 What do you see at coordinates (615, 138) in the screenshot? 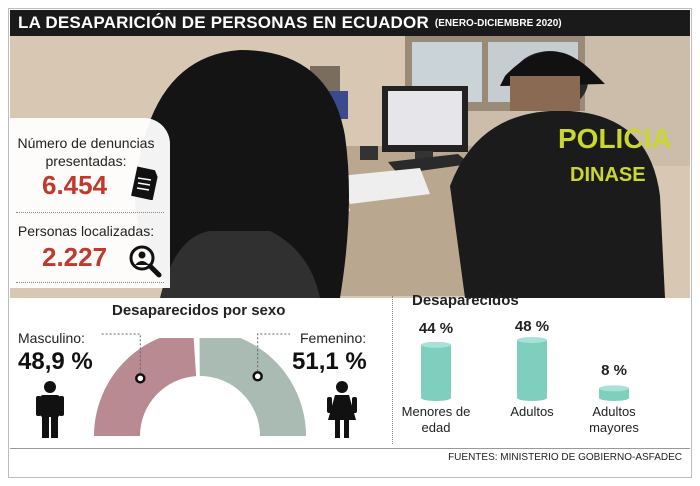
I see `vest-text-line1: POLICIA` at bounding box center [615, 138].